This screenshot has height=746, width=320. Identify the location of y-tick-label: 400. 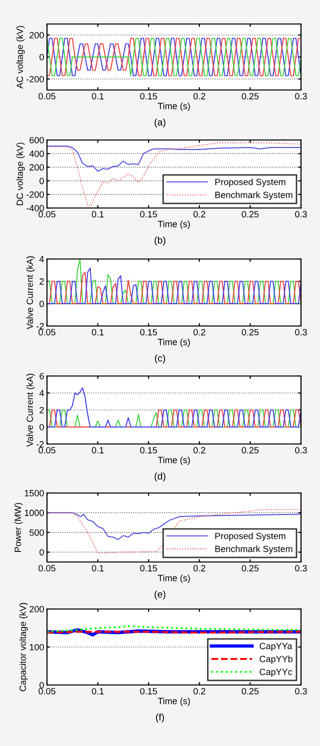
(36, 153).